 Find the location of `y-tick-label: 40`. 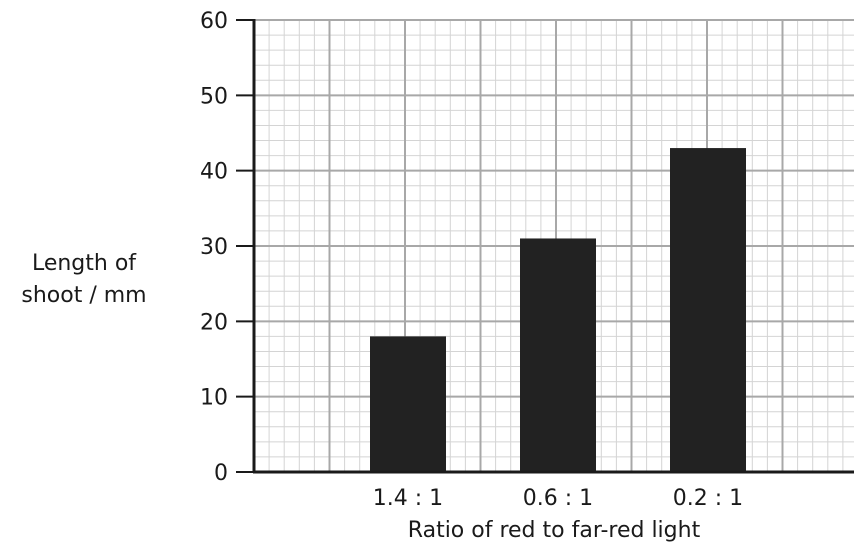

y-tick-label: 40 is located at coordinates (214, 172).